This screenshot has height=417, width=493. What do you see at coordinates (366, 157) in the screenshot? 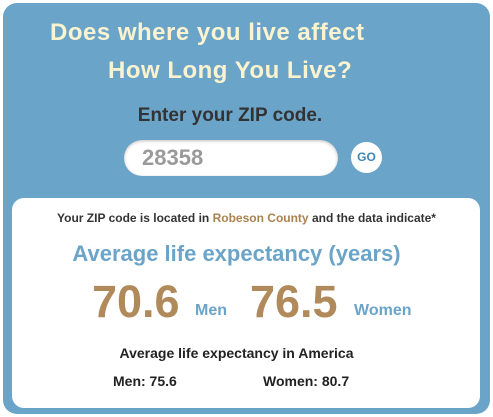
I see `go-button: GO` at bounding box center [366, 157].